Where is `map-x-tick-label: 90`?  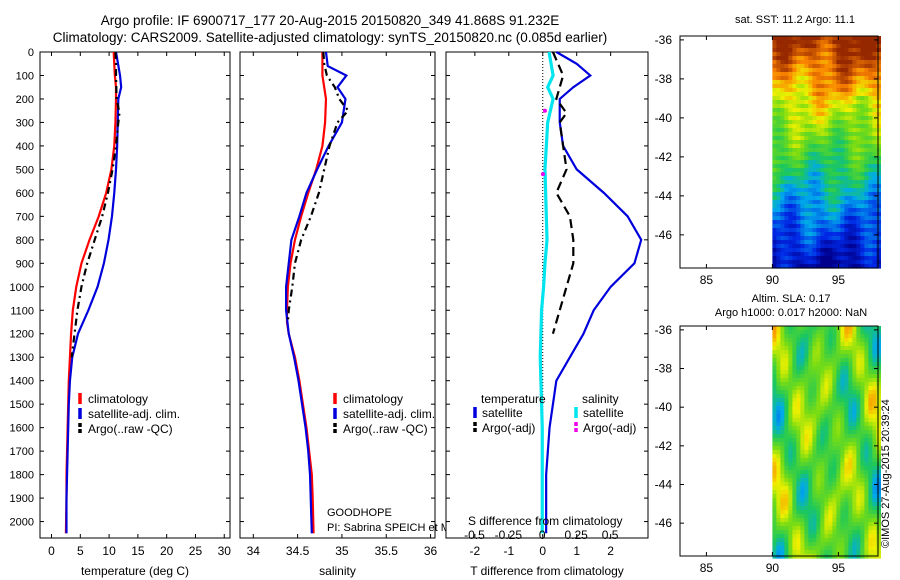 map-x-tick-label: 90 is located at coordinates (773, 280).